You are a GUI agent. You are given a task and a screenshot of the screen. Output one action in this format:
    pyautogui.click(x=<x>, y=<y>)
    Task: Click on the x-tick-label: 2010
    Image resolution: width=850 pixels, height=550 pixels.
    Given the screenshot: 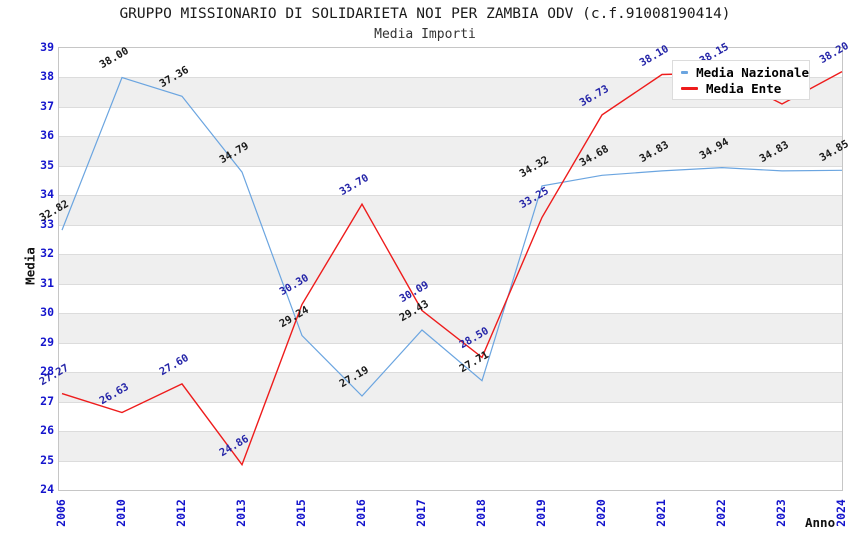 What is the action you would take?
    pyautogui.click(x=121, y=513)
    